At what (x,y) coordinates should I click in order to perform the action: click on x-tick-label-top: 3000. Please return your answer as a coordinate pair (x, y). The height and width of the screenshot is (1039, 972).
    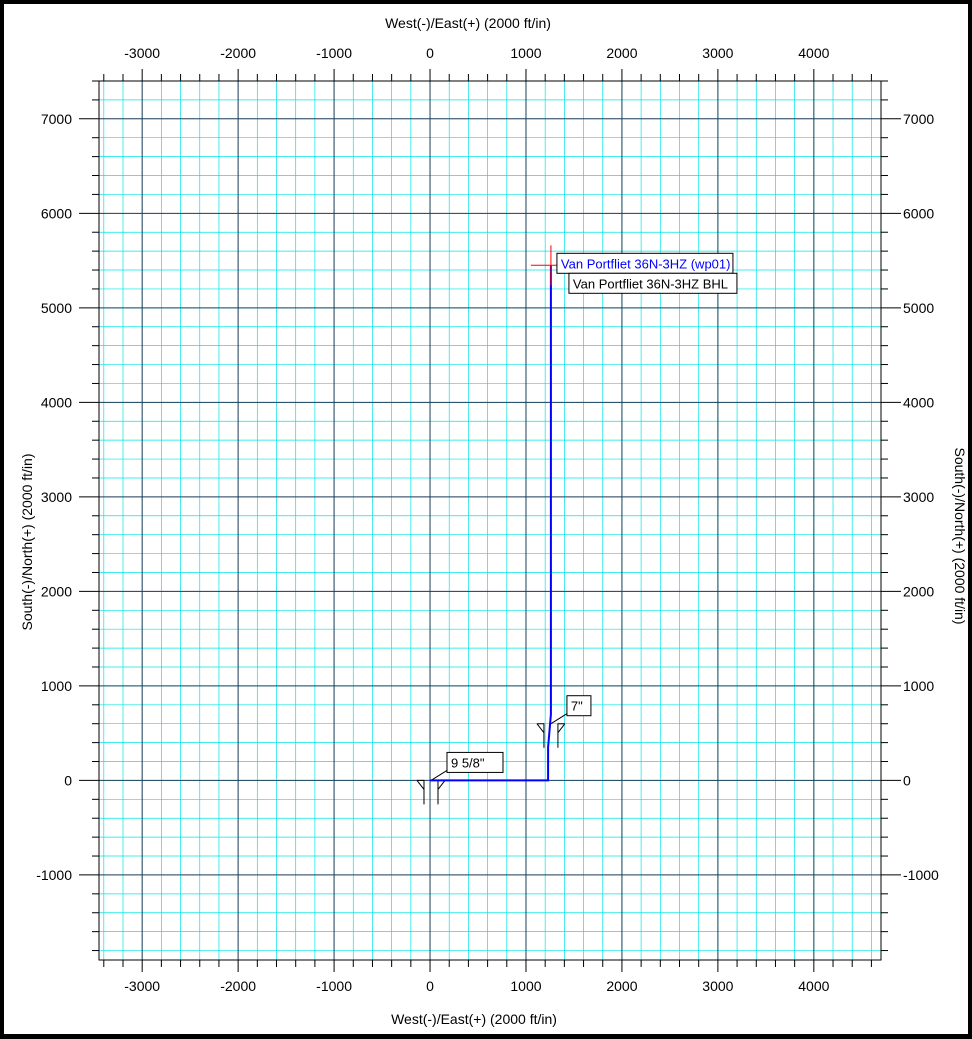
    Looking at the image, I should click on (717, 53).